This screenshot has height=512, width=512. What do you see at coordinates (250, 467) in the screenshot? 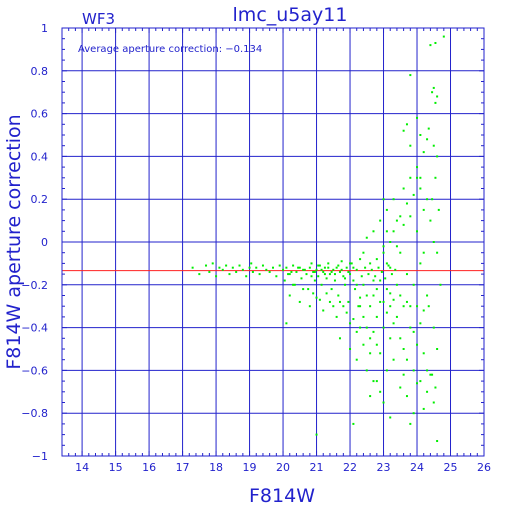
I see `x-tick-label: 19` at bounding box center [250, 467].